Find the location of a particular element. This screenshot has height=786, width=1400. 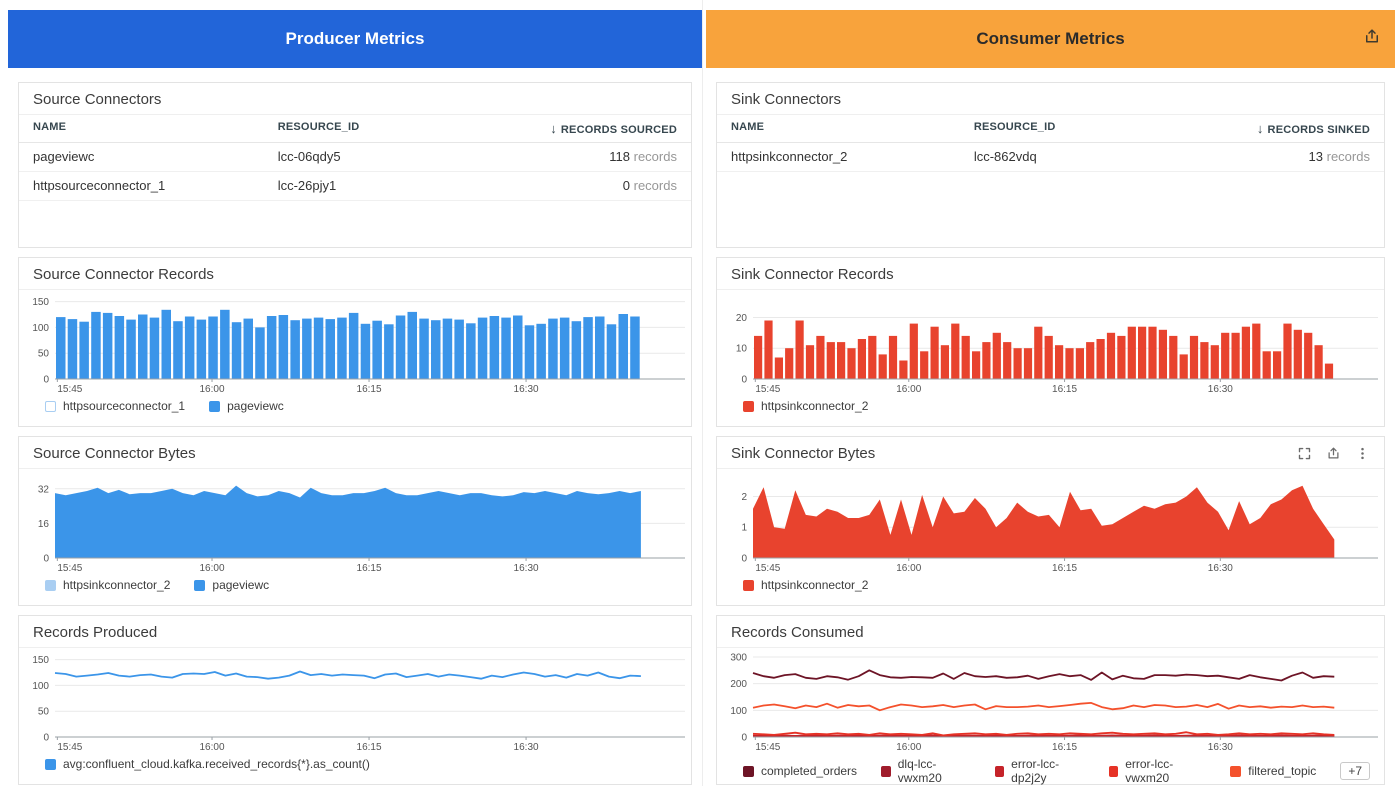

legend-item: filtered_topic is located at coordinates (1273, 771).